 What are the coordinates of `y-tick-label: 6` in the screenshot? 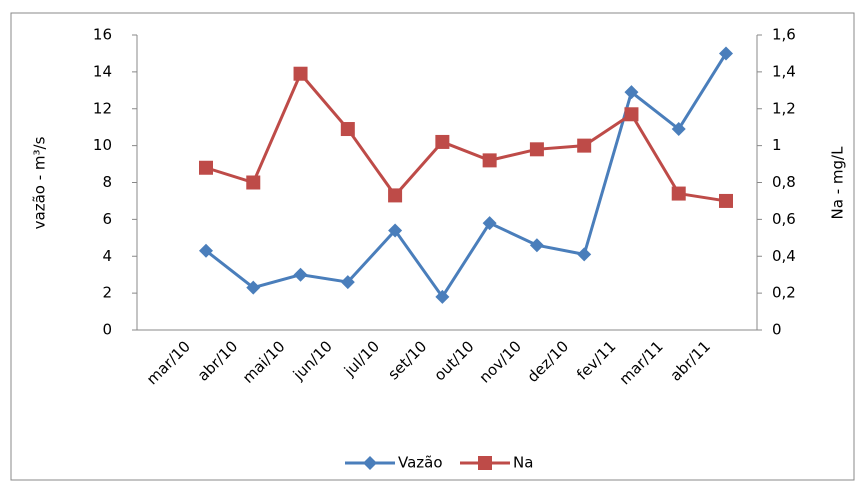 It's located at (107, 219).